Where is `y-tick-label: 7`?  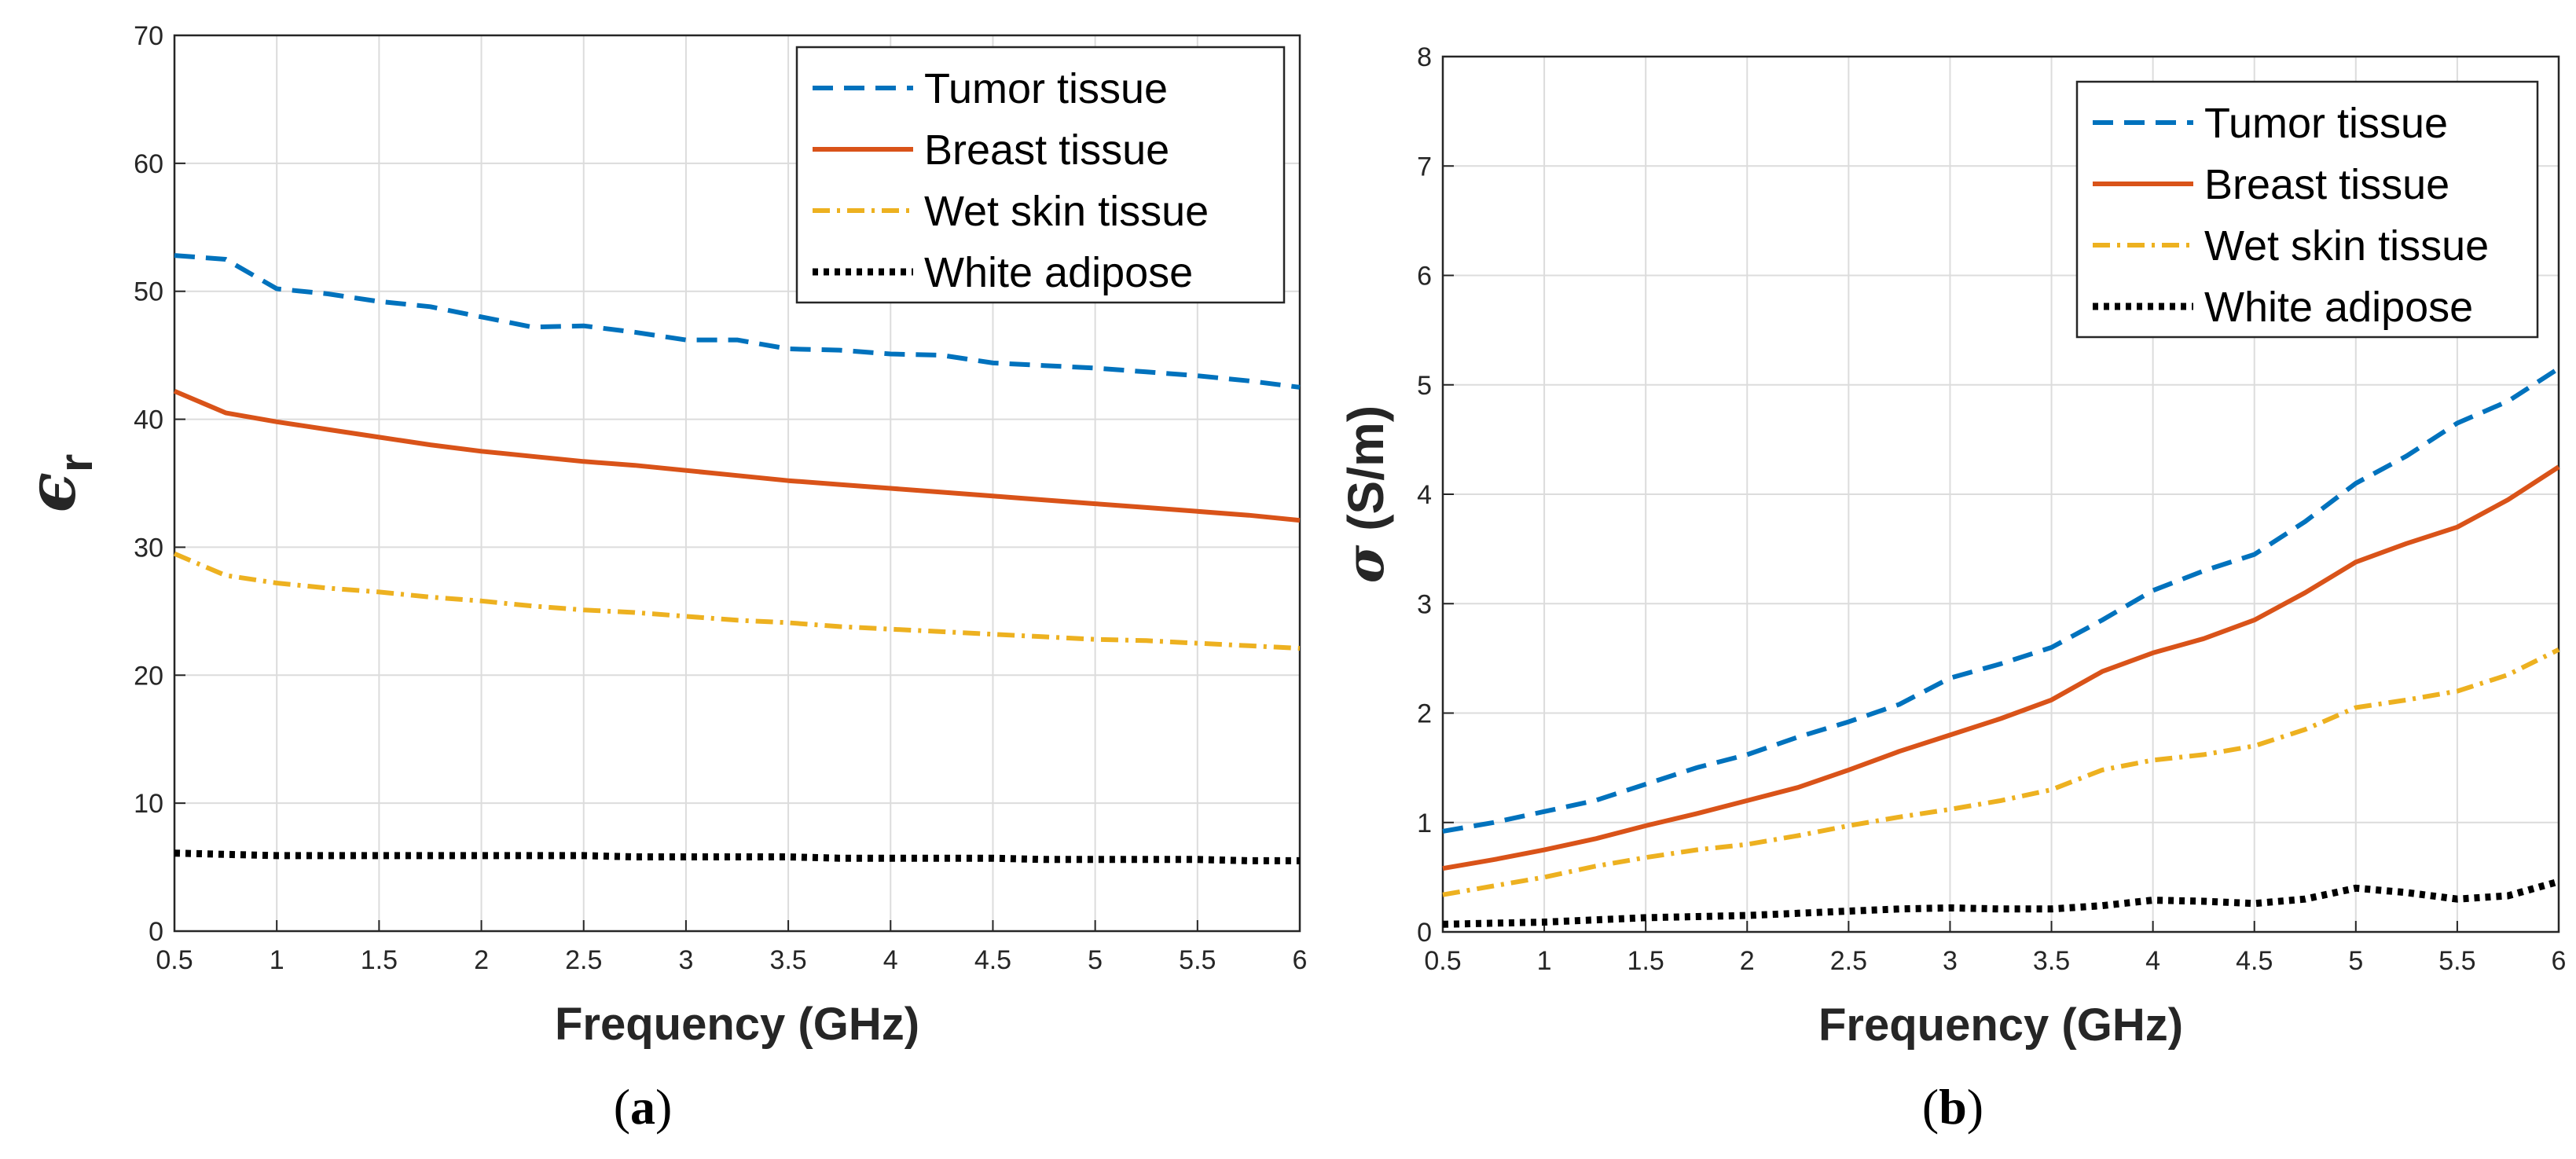
y-tick-label: 7 is located at coordinates (1424, 167).